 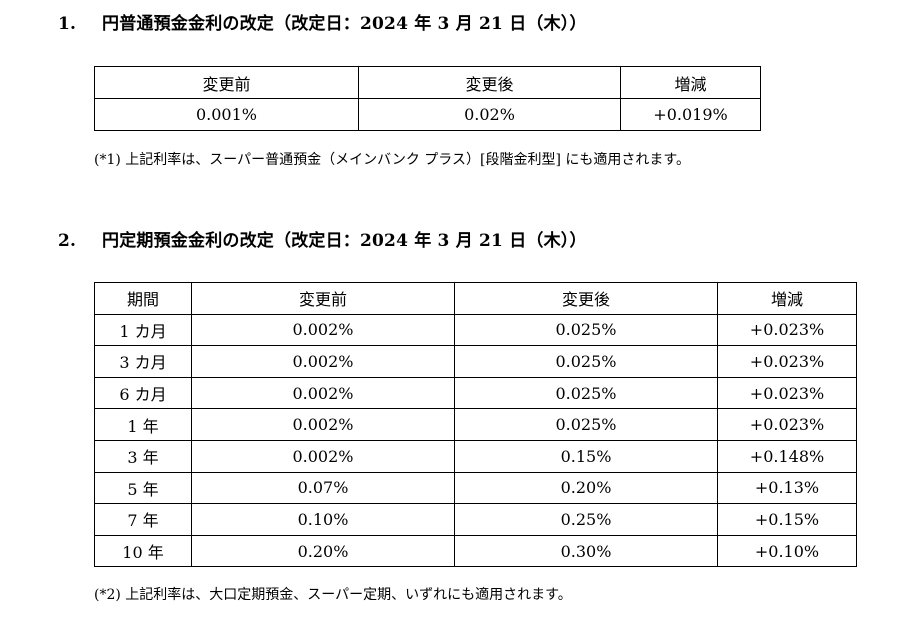 What do you see at coordinates (586, 551) in the screenshot?
I see `rate-after-cell: 0.30%` at bounding box center [586, 551].